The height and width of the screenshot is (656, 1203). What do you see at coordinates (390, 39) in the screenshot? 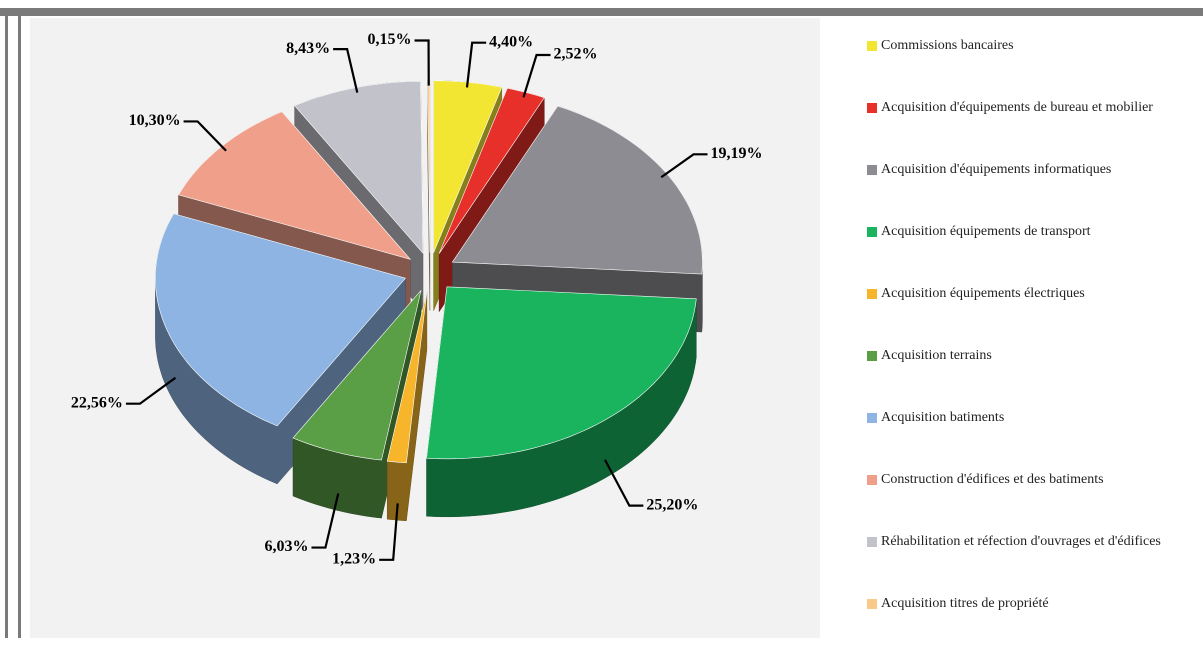
I see `data-label: 0,15%` at bounding box center [390, 39].